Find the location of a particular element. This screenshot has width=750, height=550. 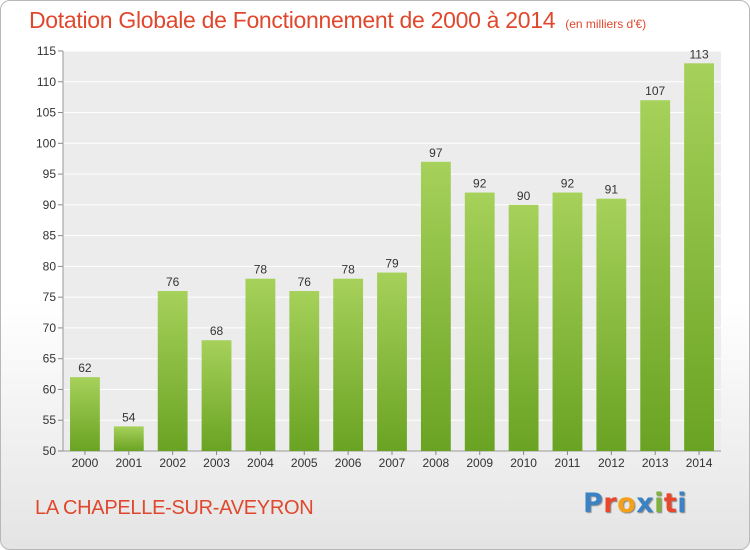

y-tick-label: 80 is located at coordinates (50, 266).